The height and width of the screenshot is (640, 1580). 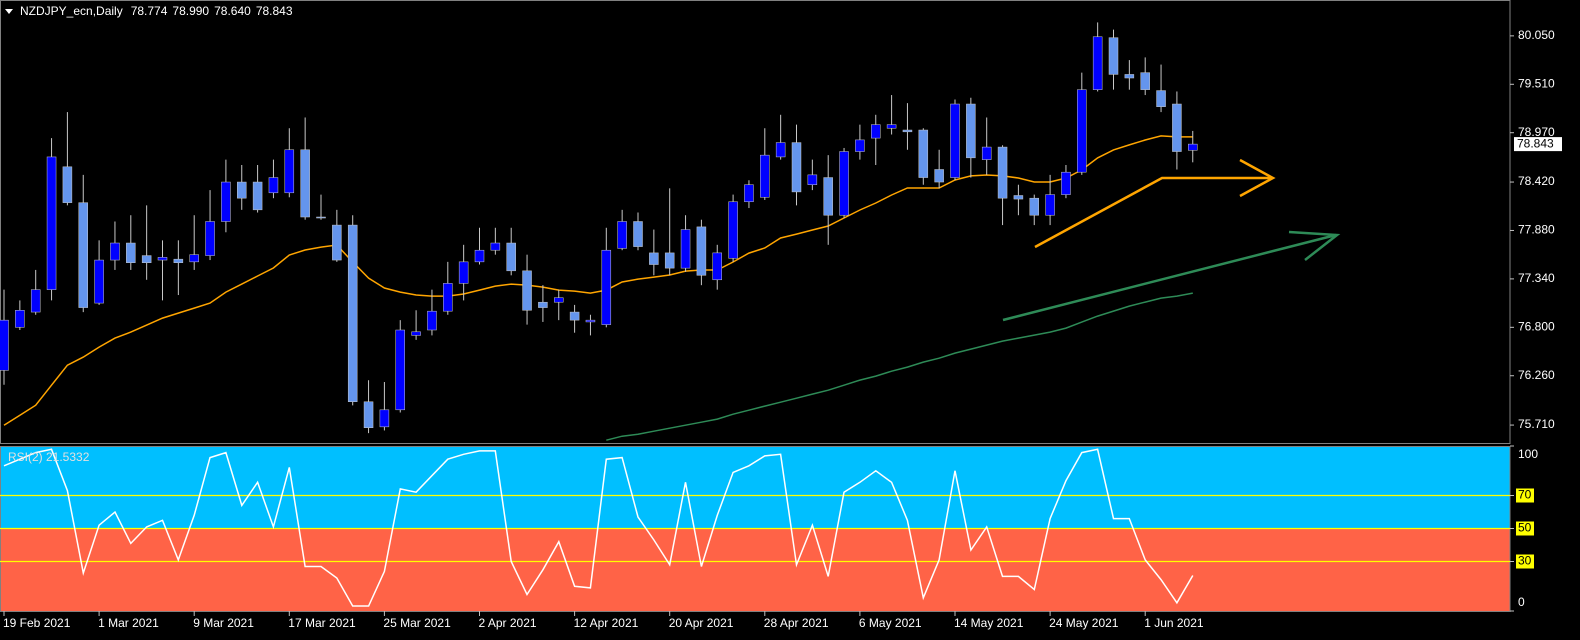 I want to click on chart-title: NZDJPY_ecn,Daily, so click(x=71, y=11).